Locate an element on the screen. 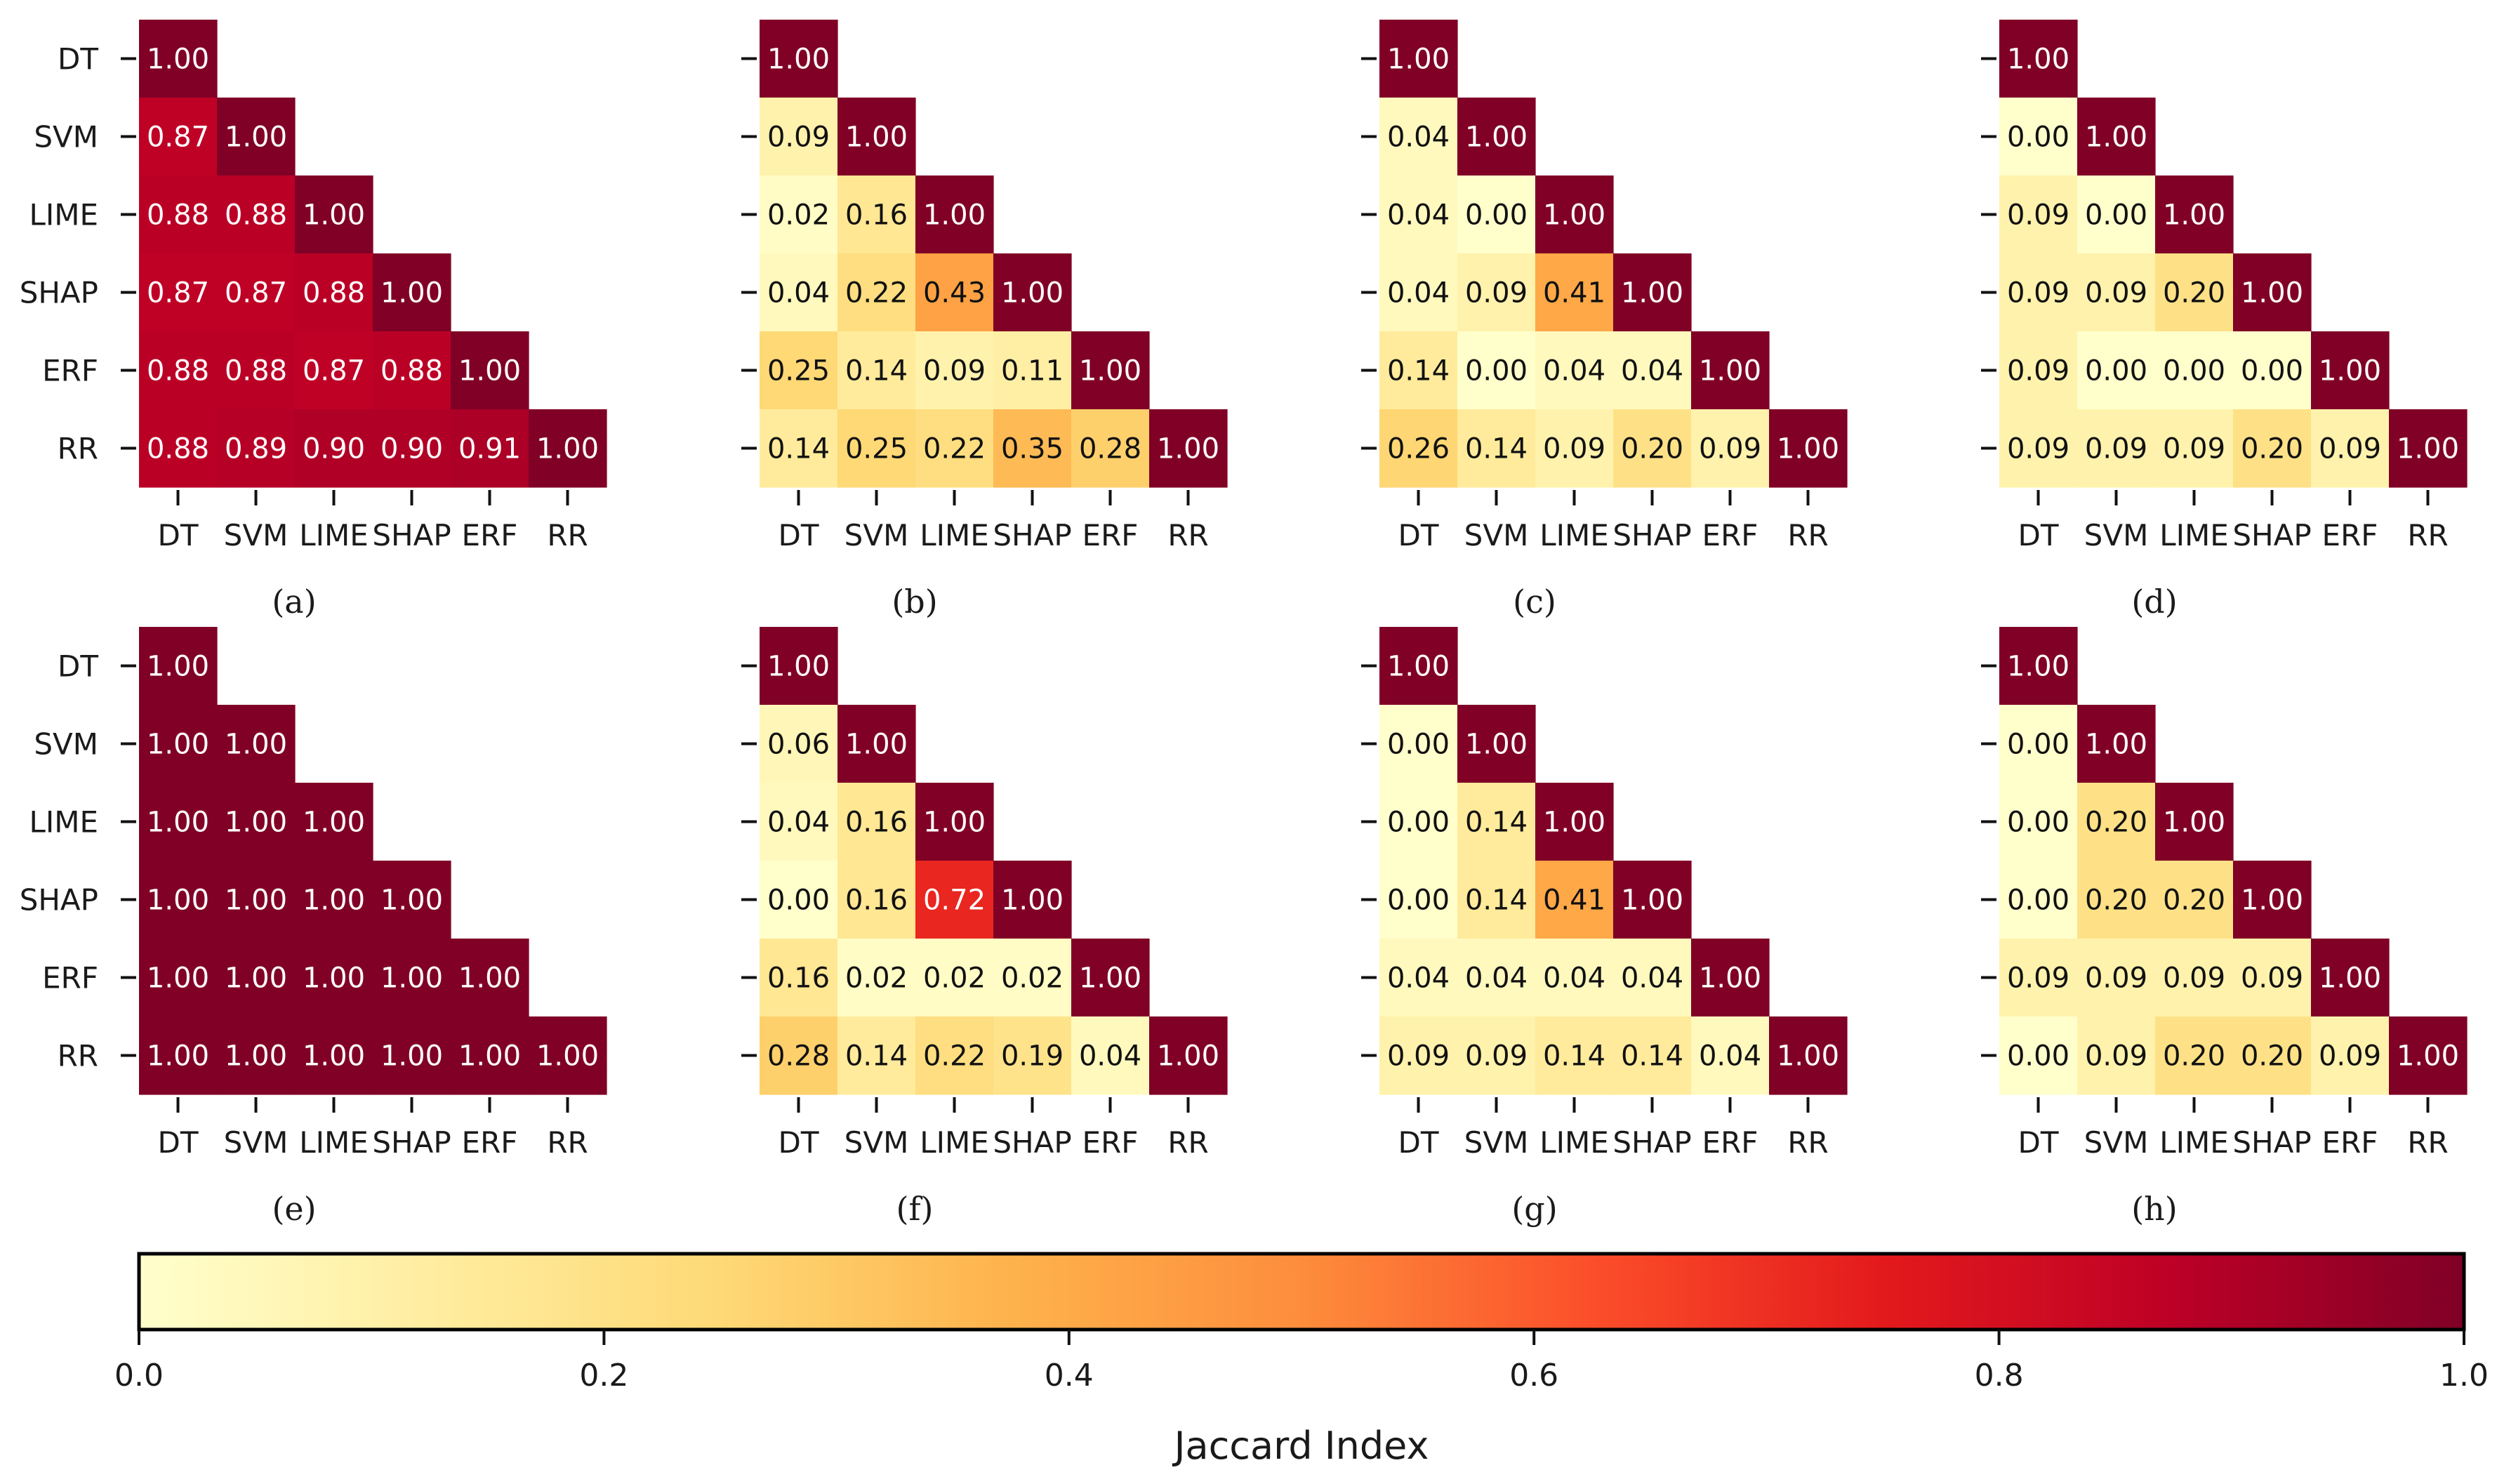 The width and height of the screenshot is (2497, 1484). y-tick-label: SVM is located at coordinates (66, 744).